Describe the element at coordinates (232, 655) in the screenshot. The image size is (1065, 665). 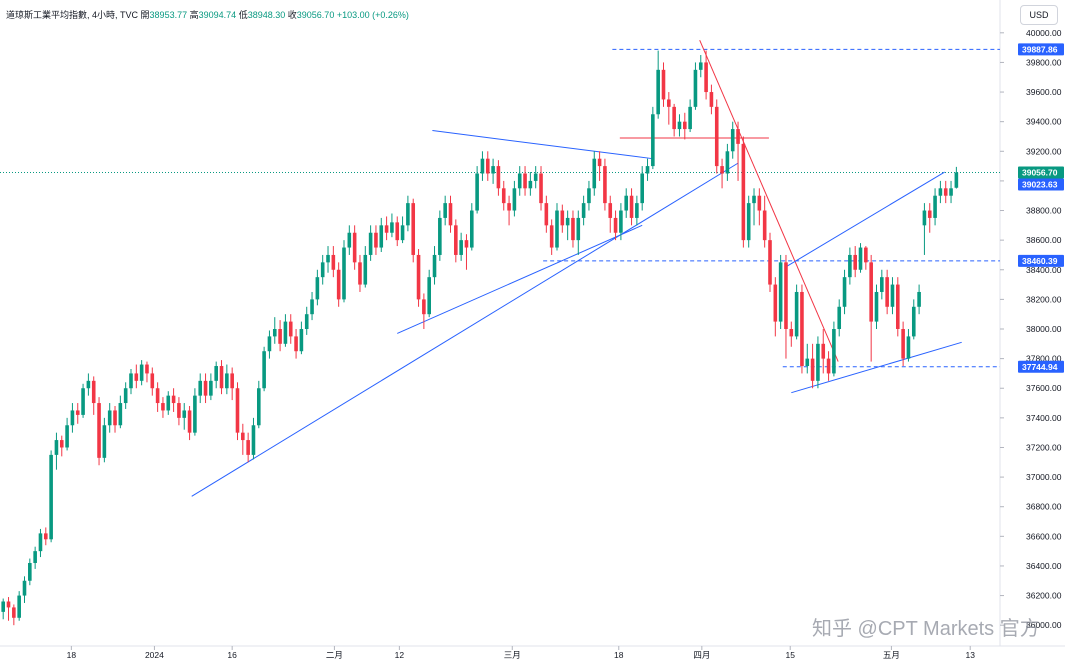
I see `x-tick-label: 16` at that location.